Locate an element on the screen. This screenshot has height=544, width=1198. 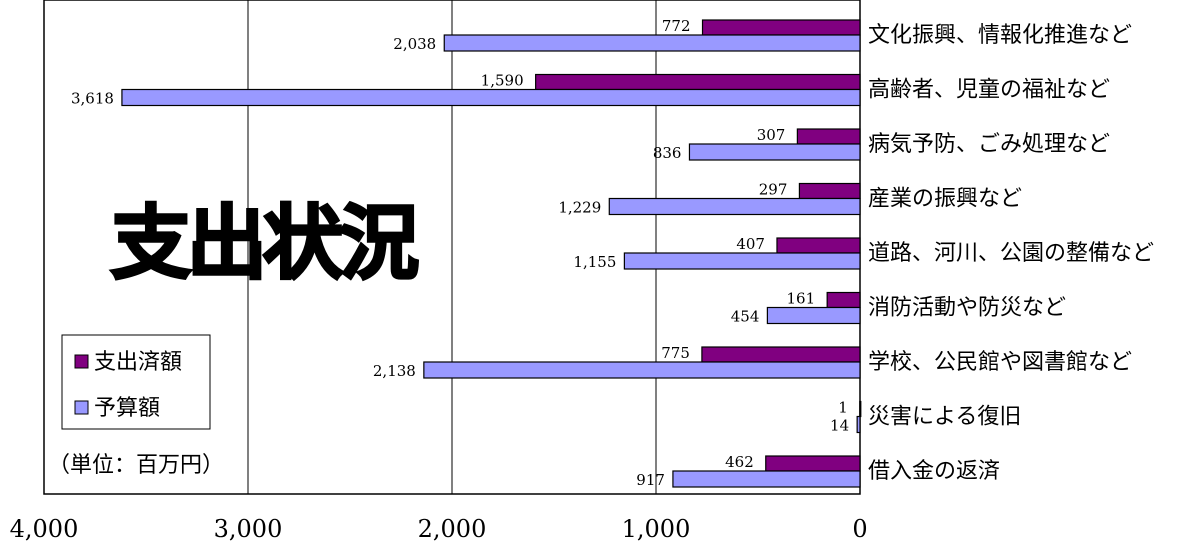
bar-label-spent: 775 is located at coordinates (675, 353).